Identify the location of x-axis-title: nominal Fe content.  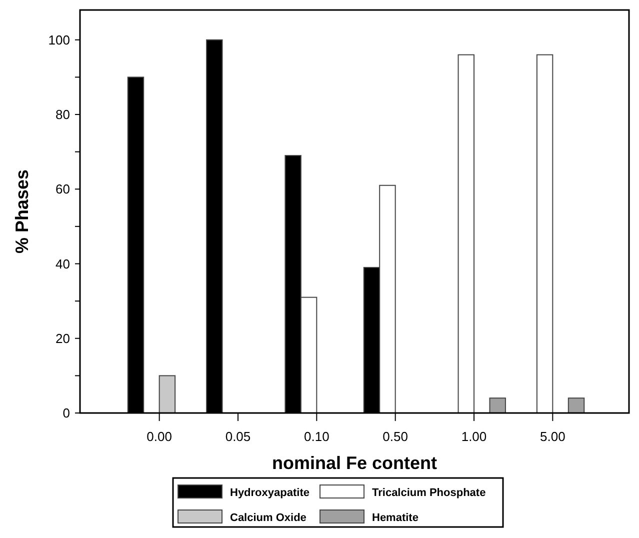
(355, 463).